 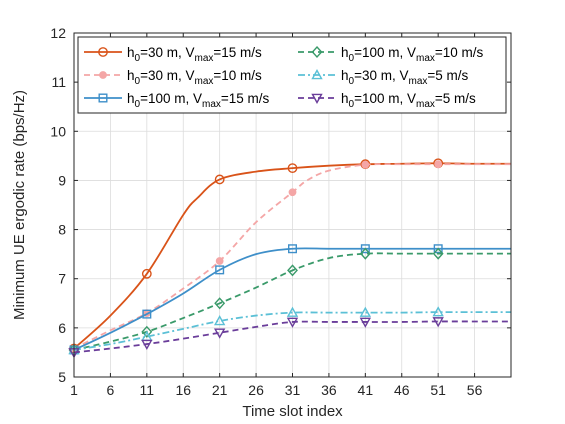 I want to click on legend-item-2: h0=30 m, Vmax=10 m/s, so click(x=173, y=77).